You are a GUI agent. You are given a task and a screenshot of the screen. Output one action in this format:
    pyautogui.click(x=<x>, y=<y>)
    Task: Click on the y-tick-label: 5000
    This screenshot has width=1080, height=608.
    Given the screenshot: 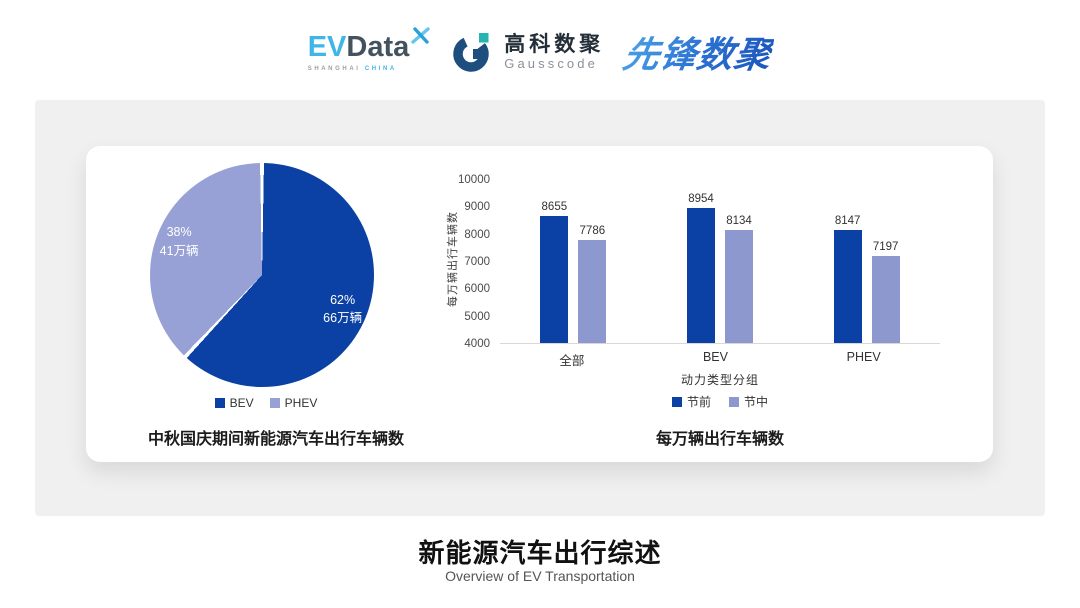 What is the action you would take?
    pyautogui.click(x=477, y=316)
    